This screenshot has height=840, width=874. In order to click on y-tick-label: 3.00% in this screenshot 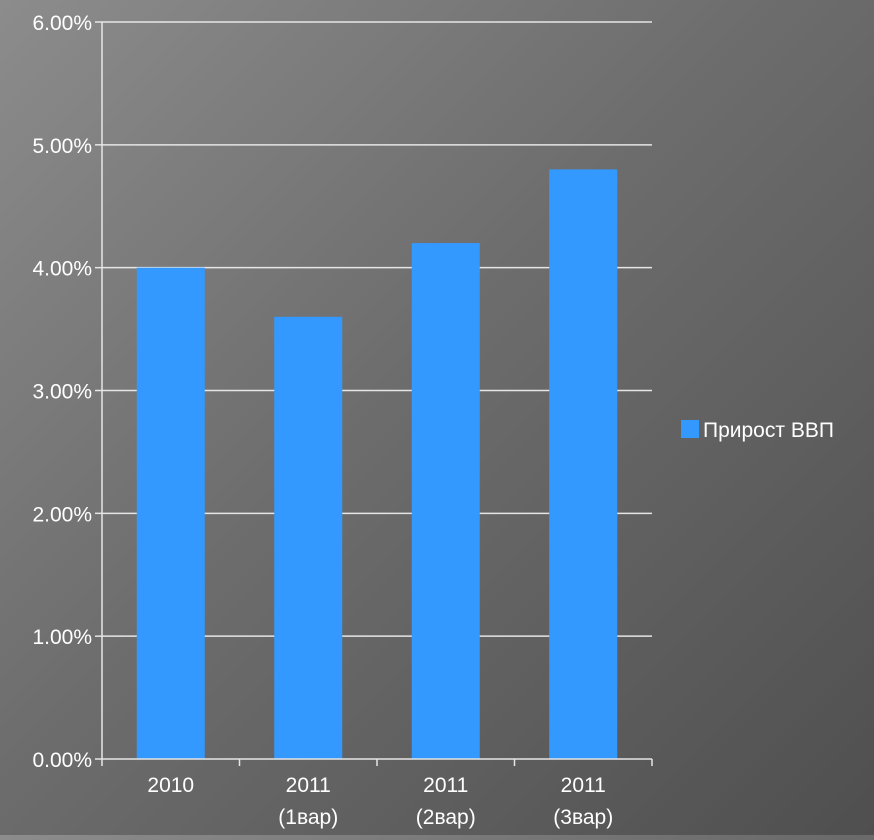, I will do `click(62, 392)`.